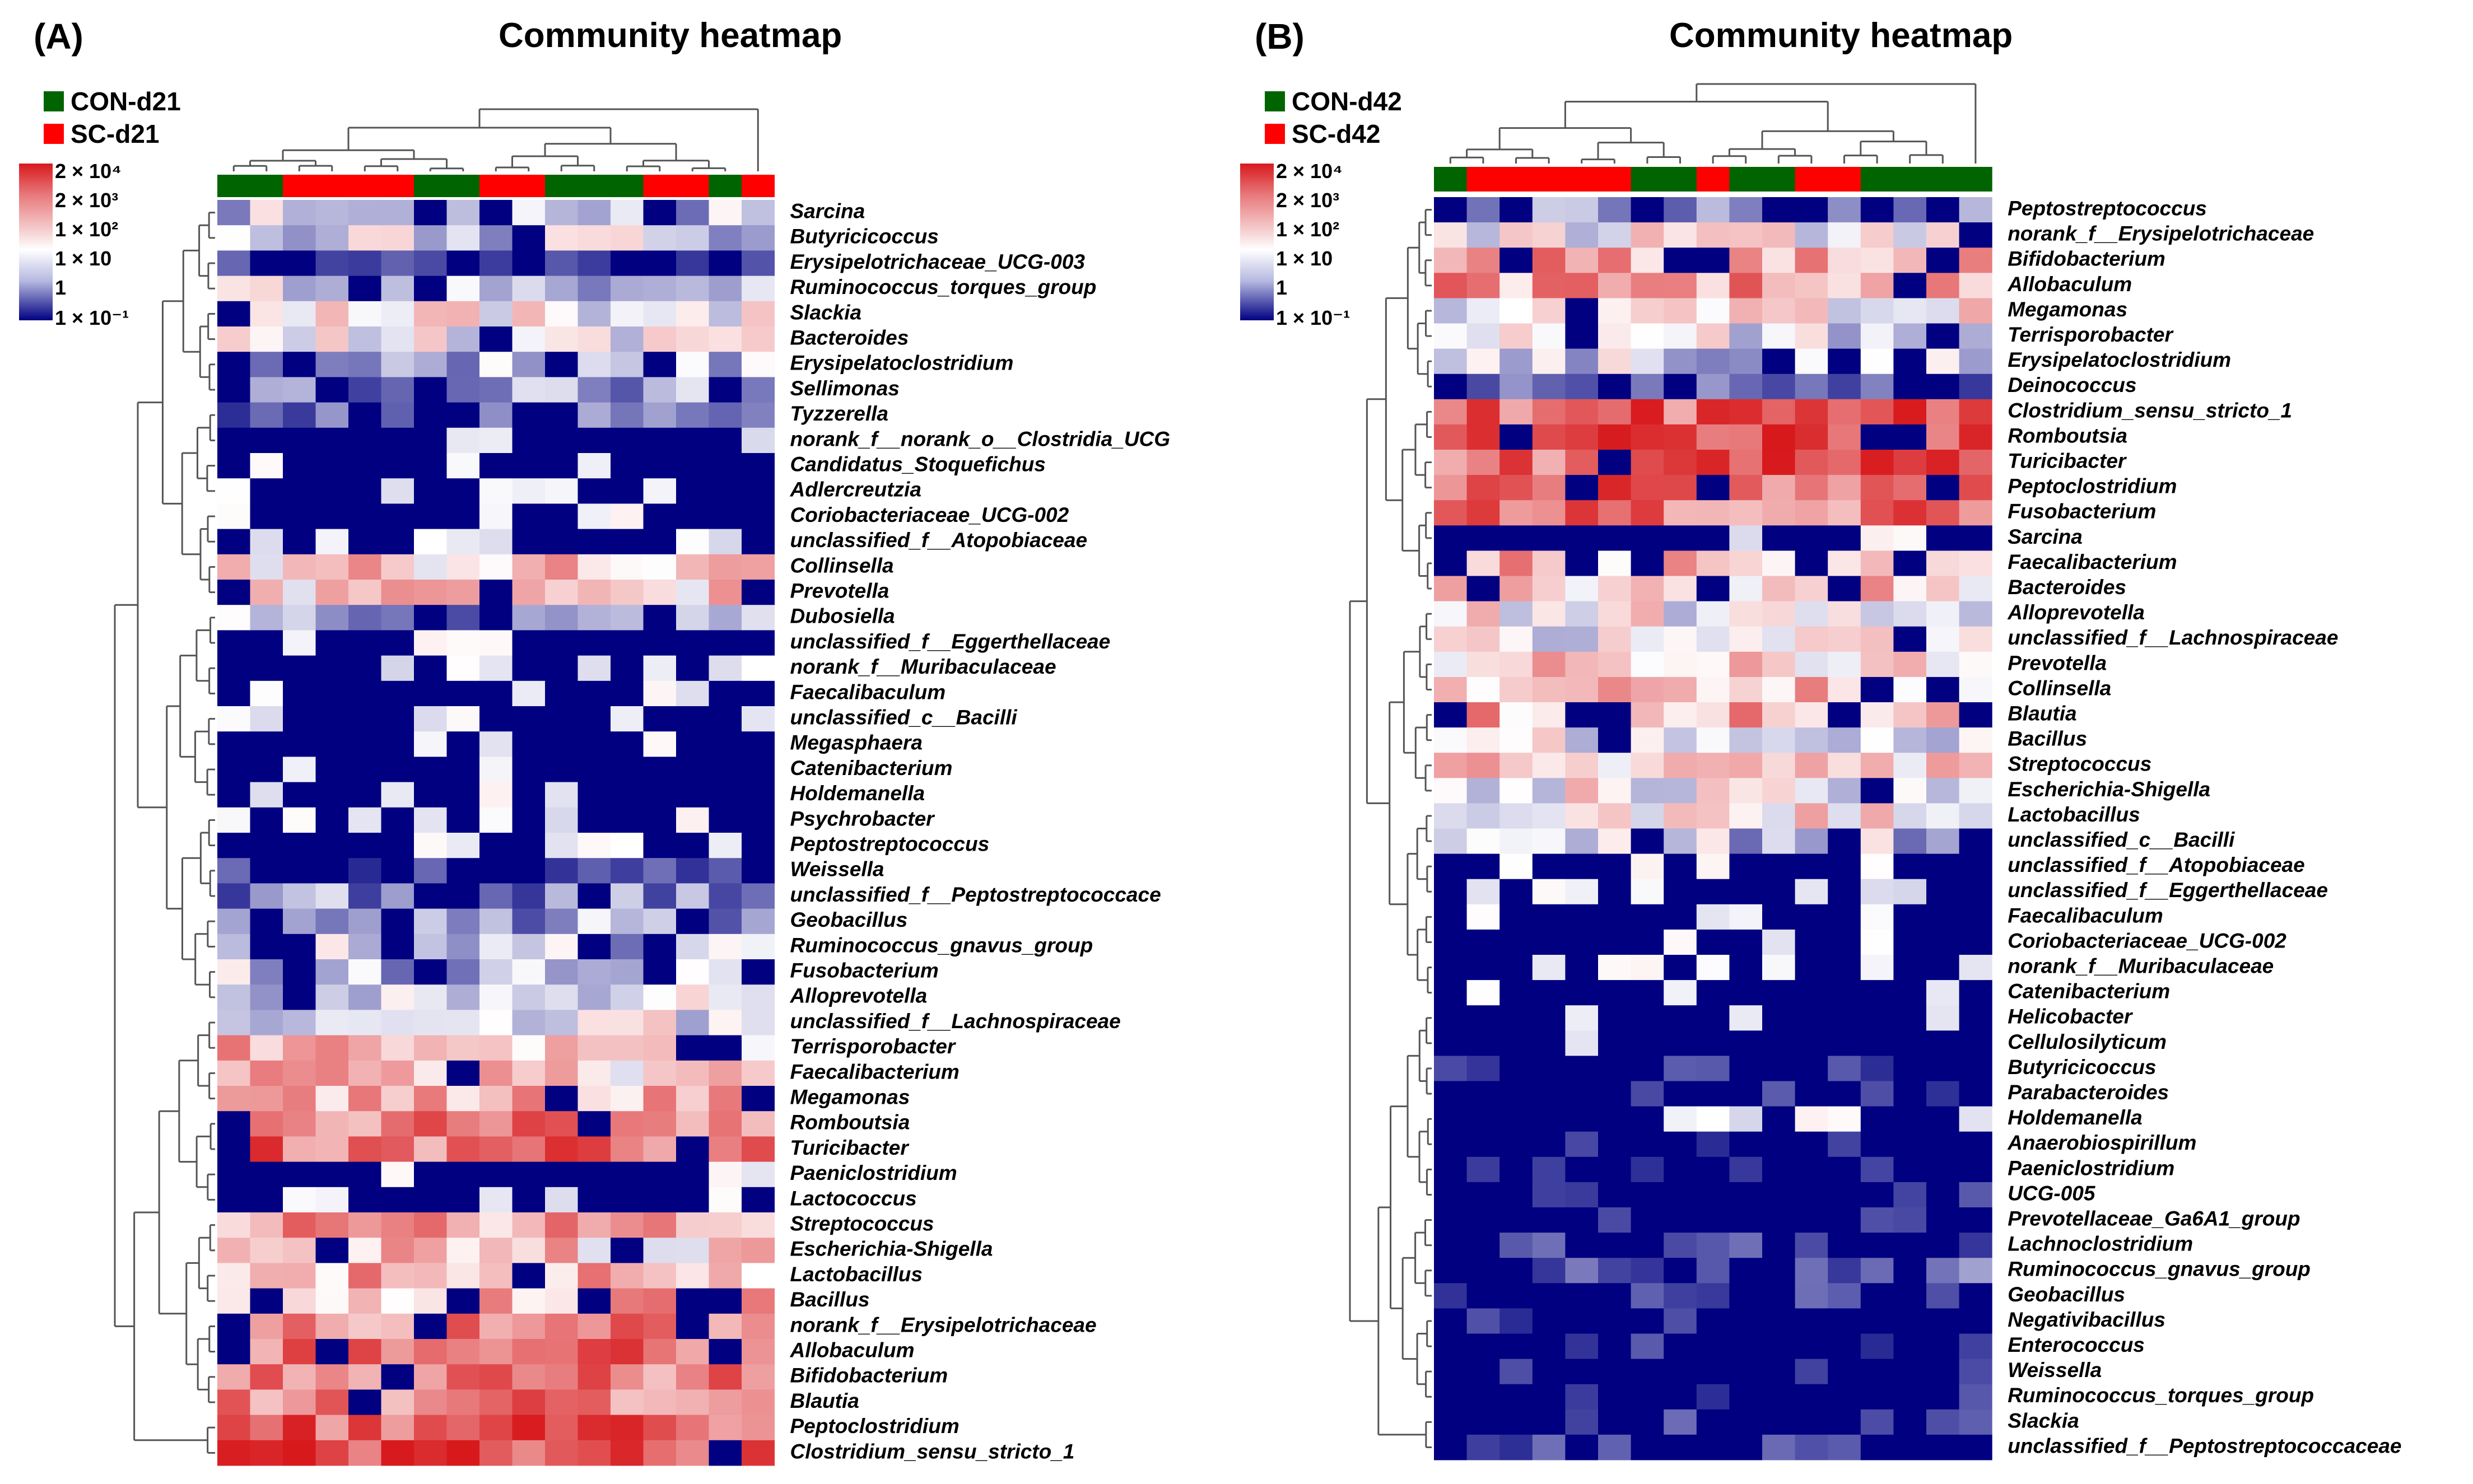 The image size is (2473, 1484). What do you see at coordinates (2086, 1320) in the screenshot?
I see `row-label: Negativibacillus` at bounding box center [2086, 1320].